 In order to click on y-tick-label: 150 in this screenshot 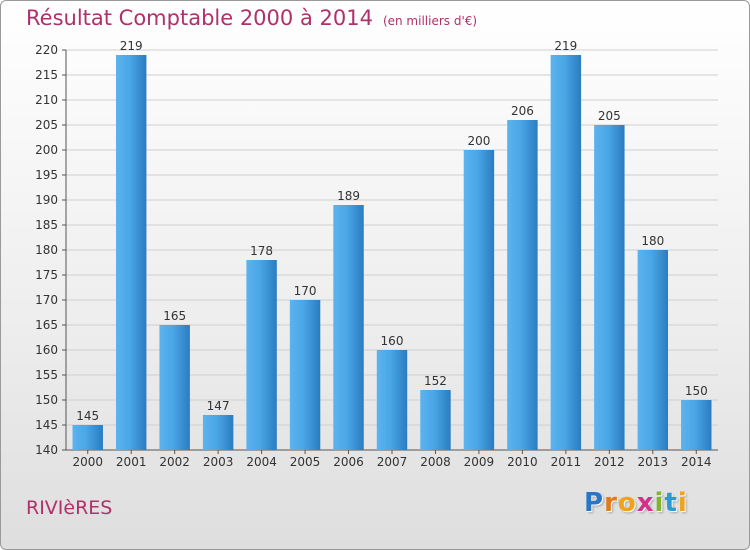, I will do `click(46, 400)`.